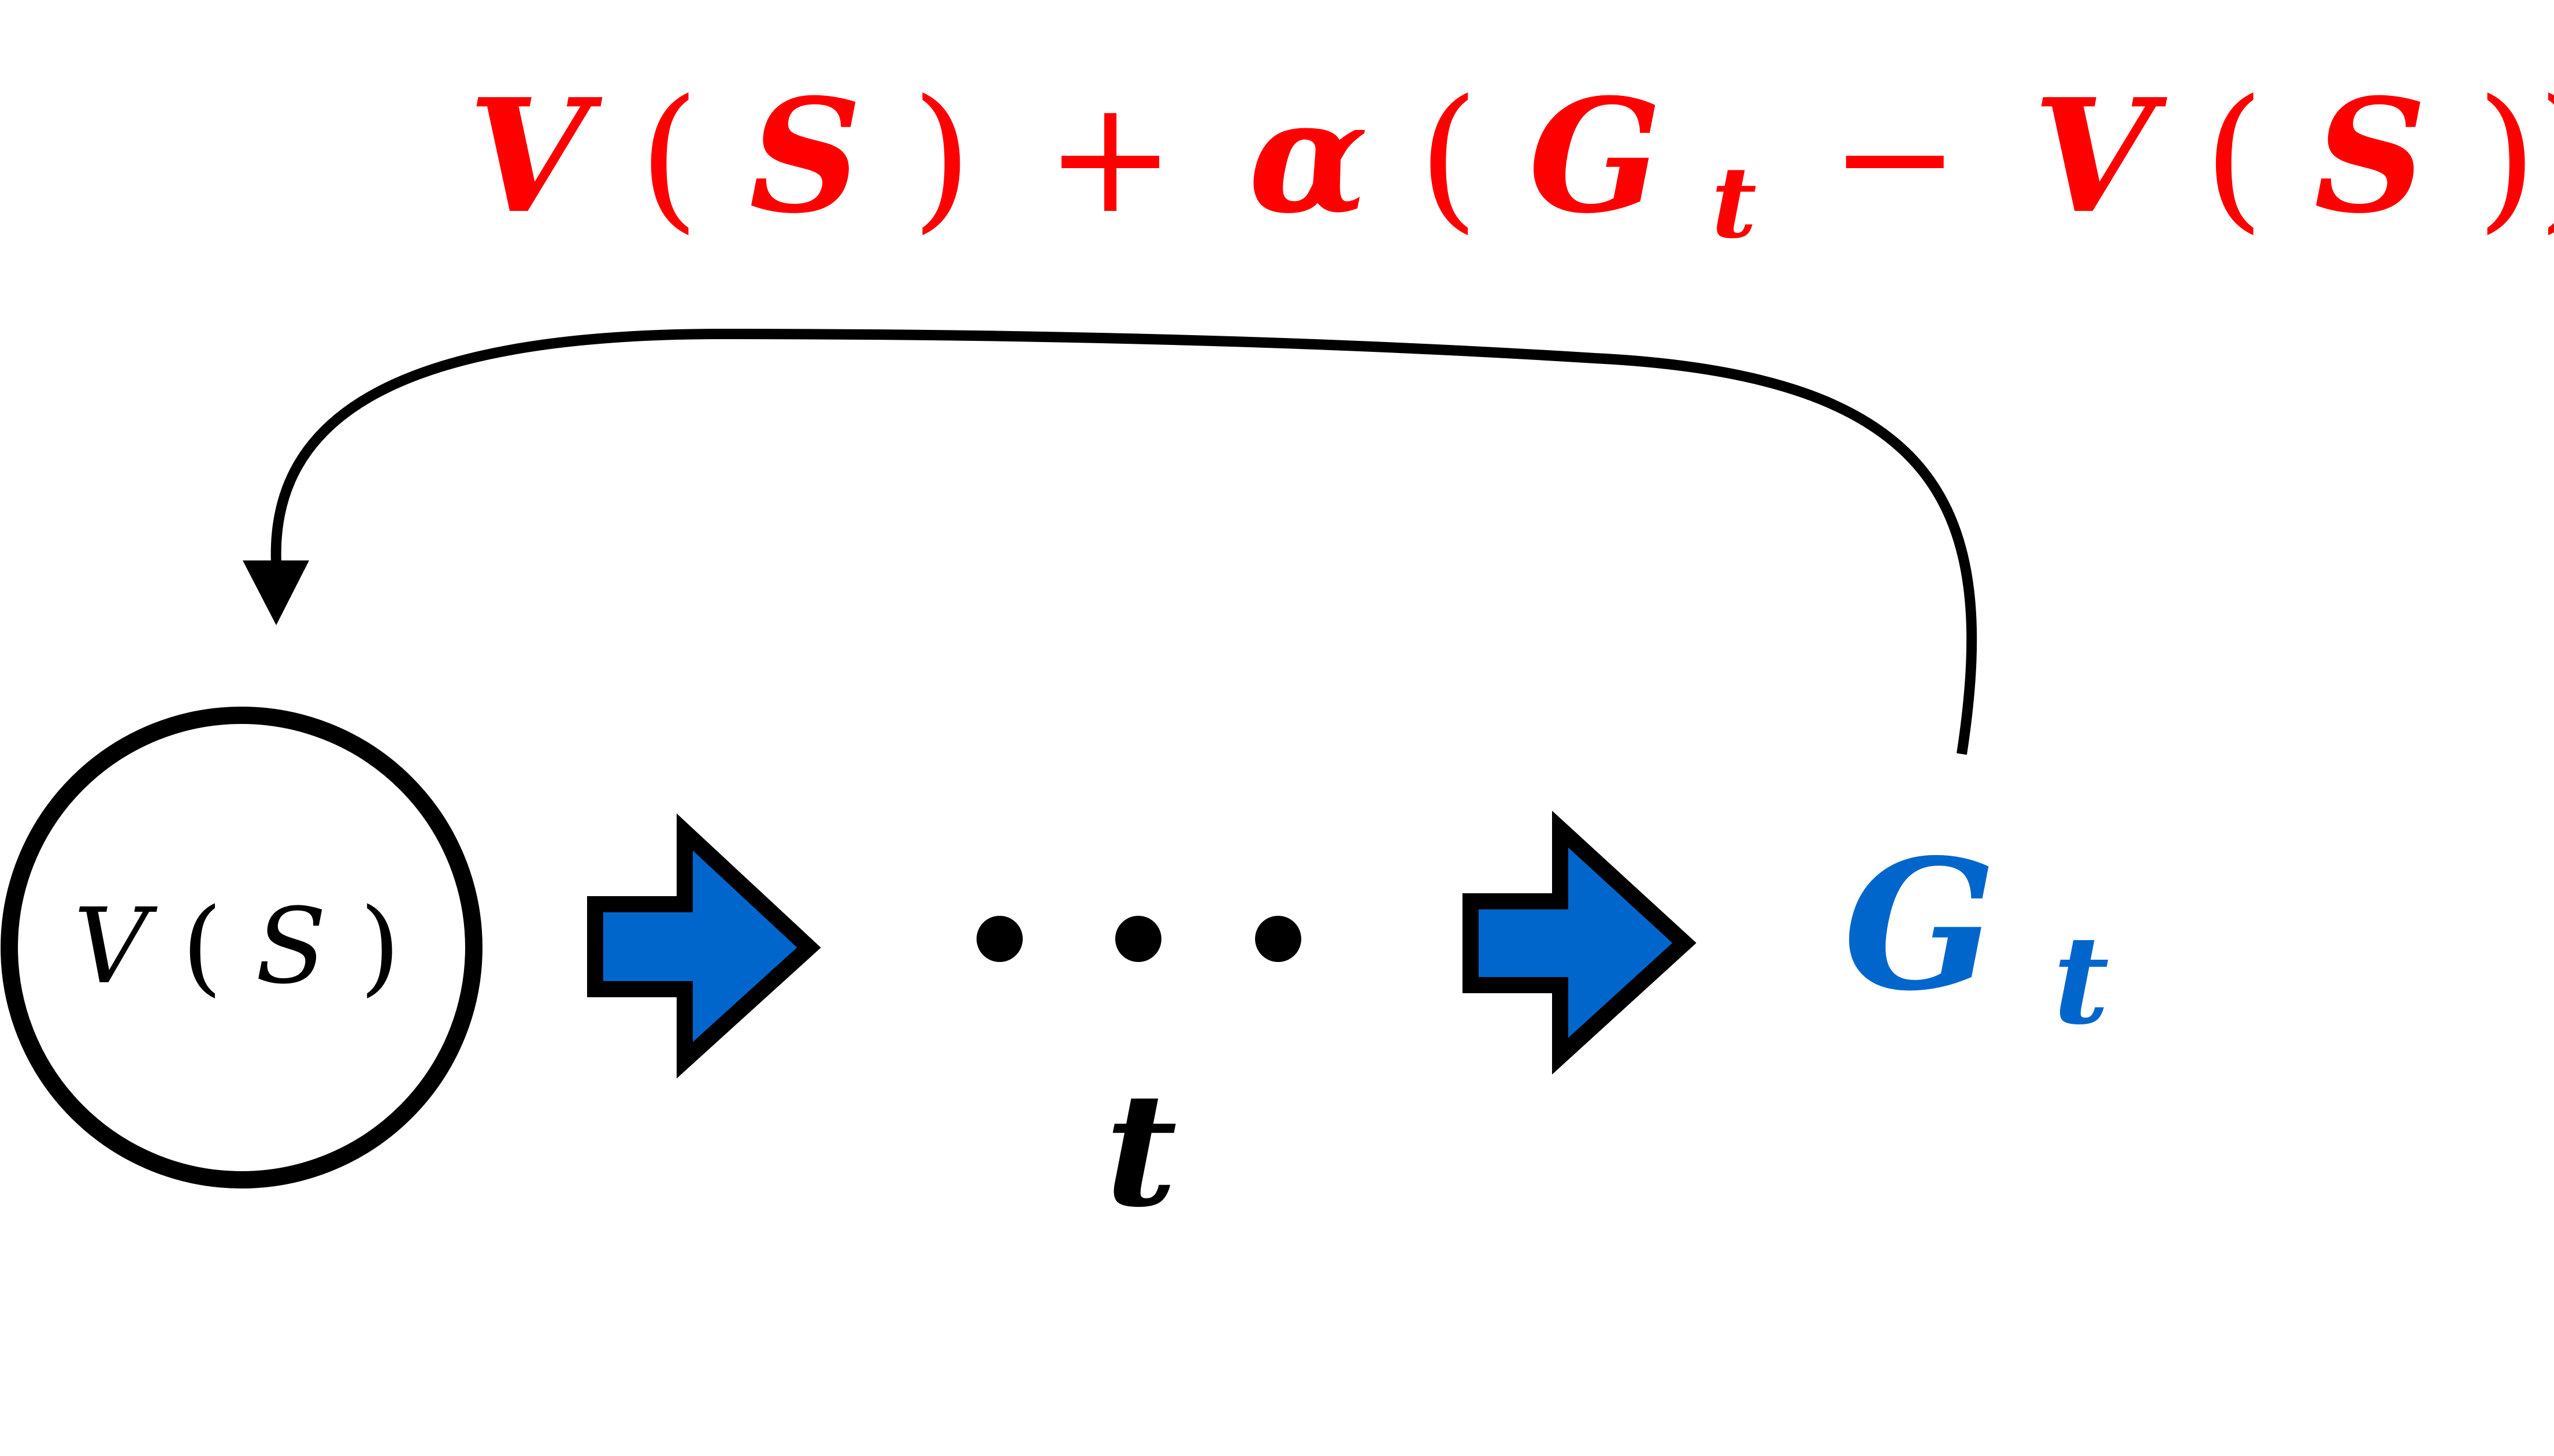 The image size is (2554, 1456). What do you see at coordinates (1141, 1150) in the screenshot?
I see `time-step-label: t` at bounding box center [1141, 1150].